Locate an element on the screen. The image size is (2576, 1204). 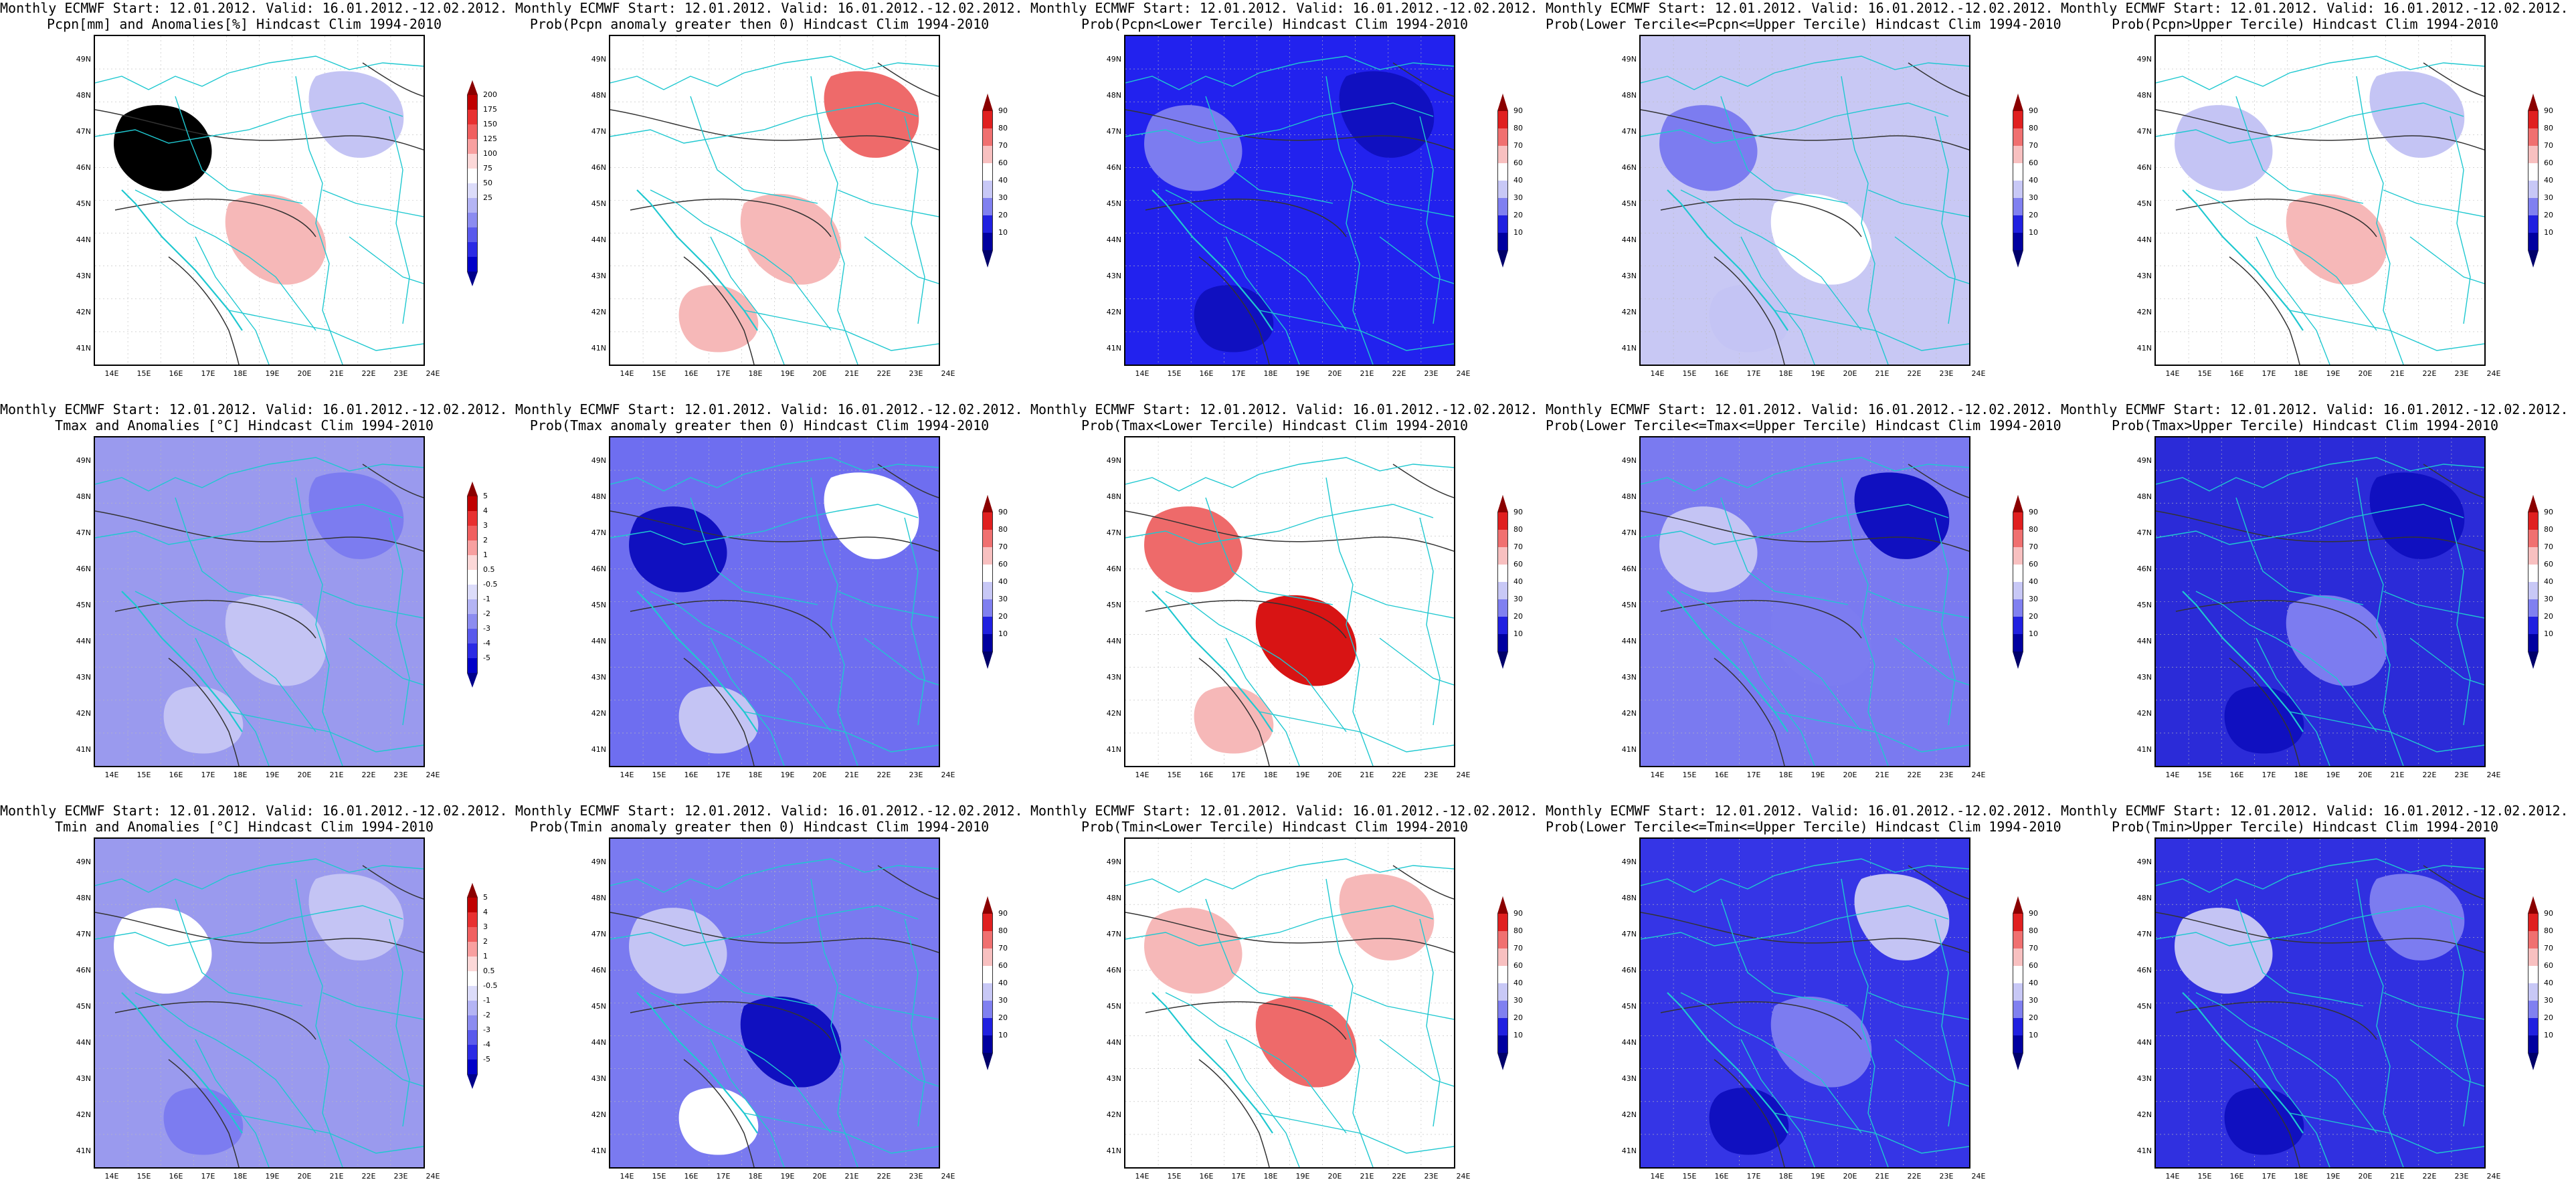
colorbar-tick-label: 40 is located at coordinates (2033, 180).